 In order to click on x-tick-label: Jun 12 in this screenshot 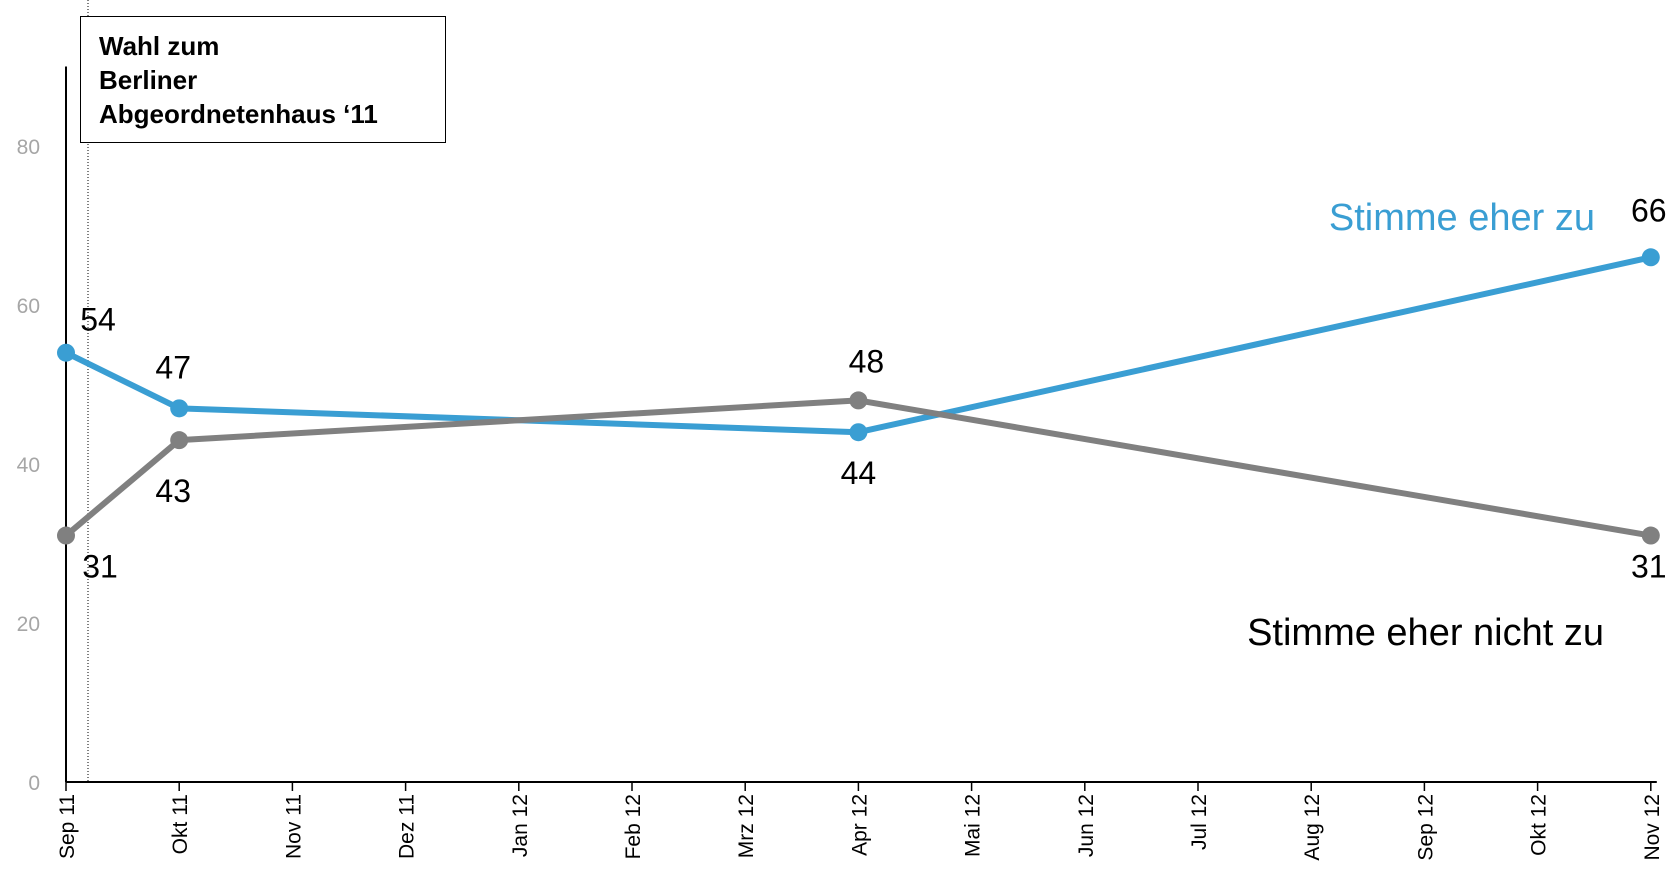, I will do `click(1086, 825)`.